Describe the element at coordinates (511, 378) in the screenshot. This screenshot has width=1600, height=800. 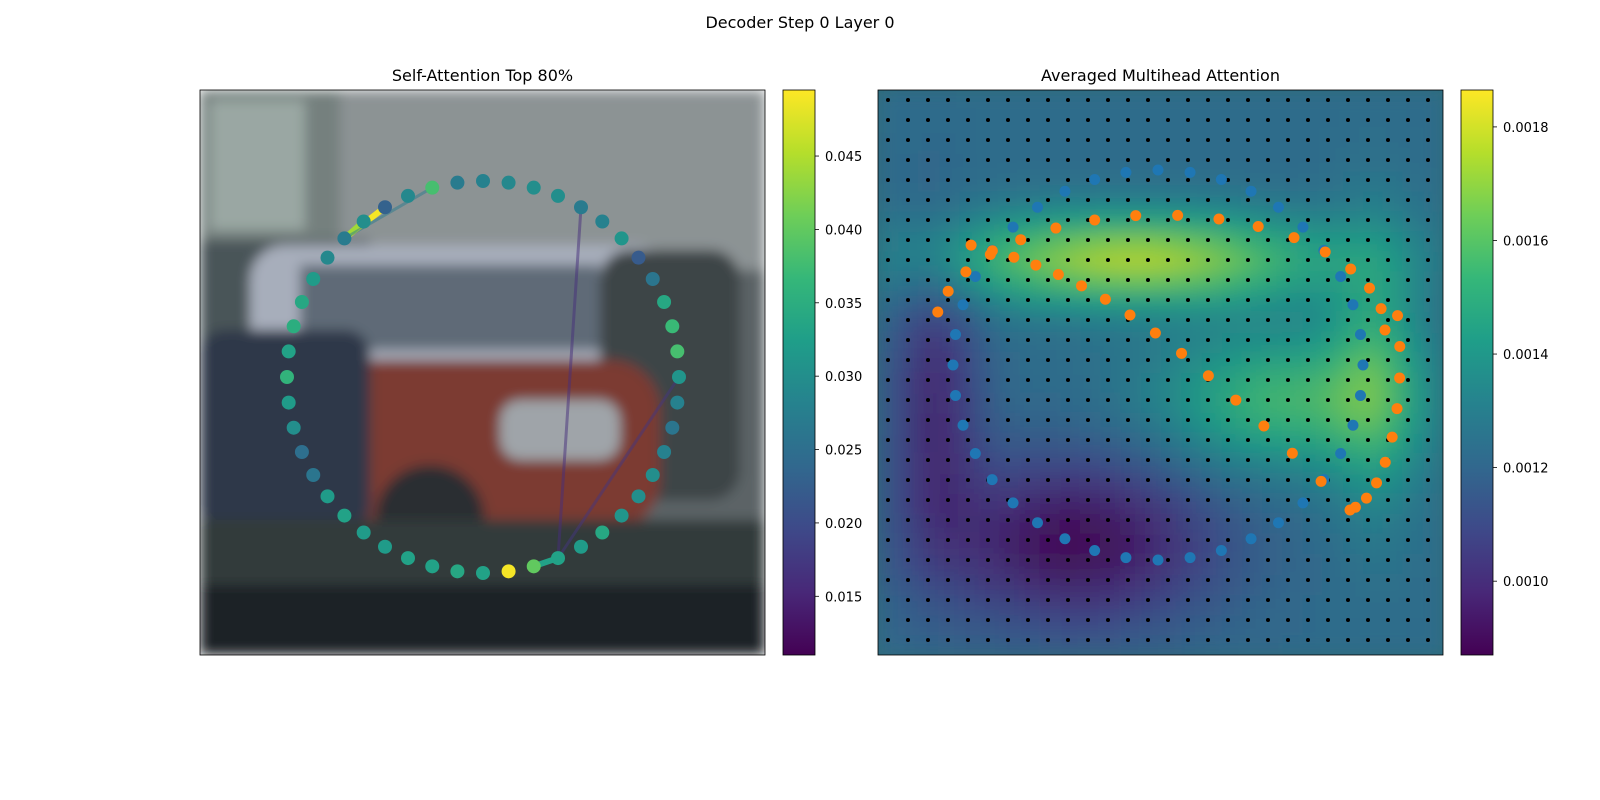
I see `attention-edges` at that location.